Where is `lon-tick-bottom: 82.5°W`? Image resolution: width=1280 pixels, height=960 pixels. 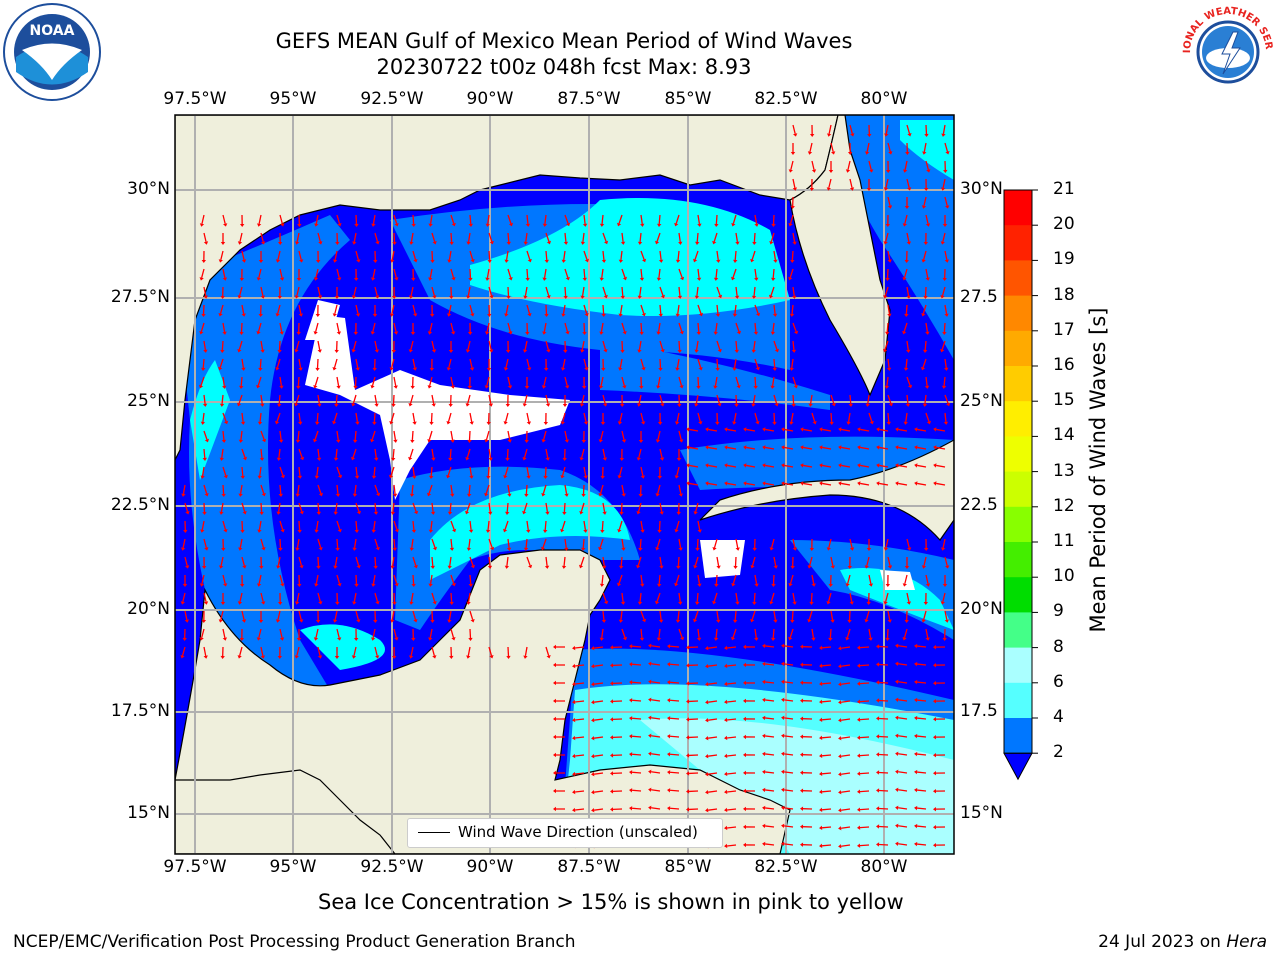
lon-tick-bottom: 82.5°W is located at coordinates (786, 867).